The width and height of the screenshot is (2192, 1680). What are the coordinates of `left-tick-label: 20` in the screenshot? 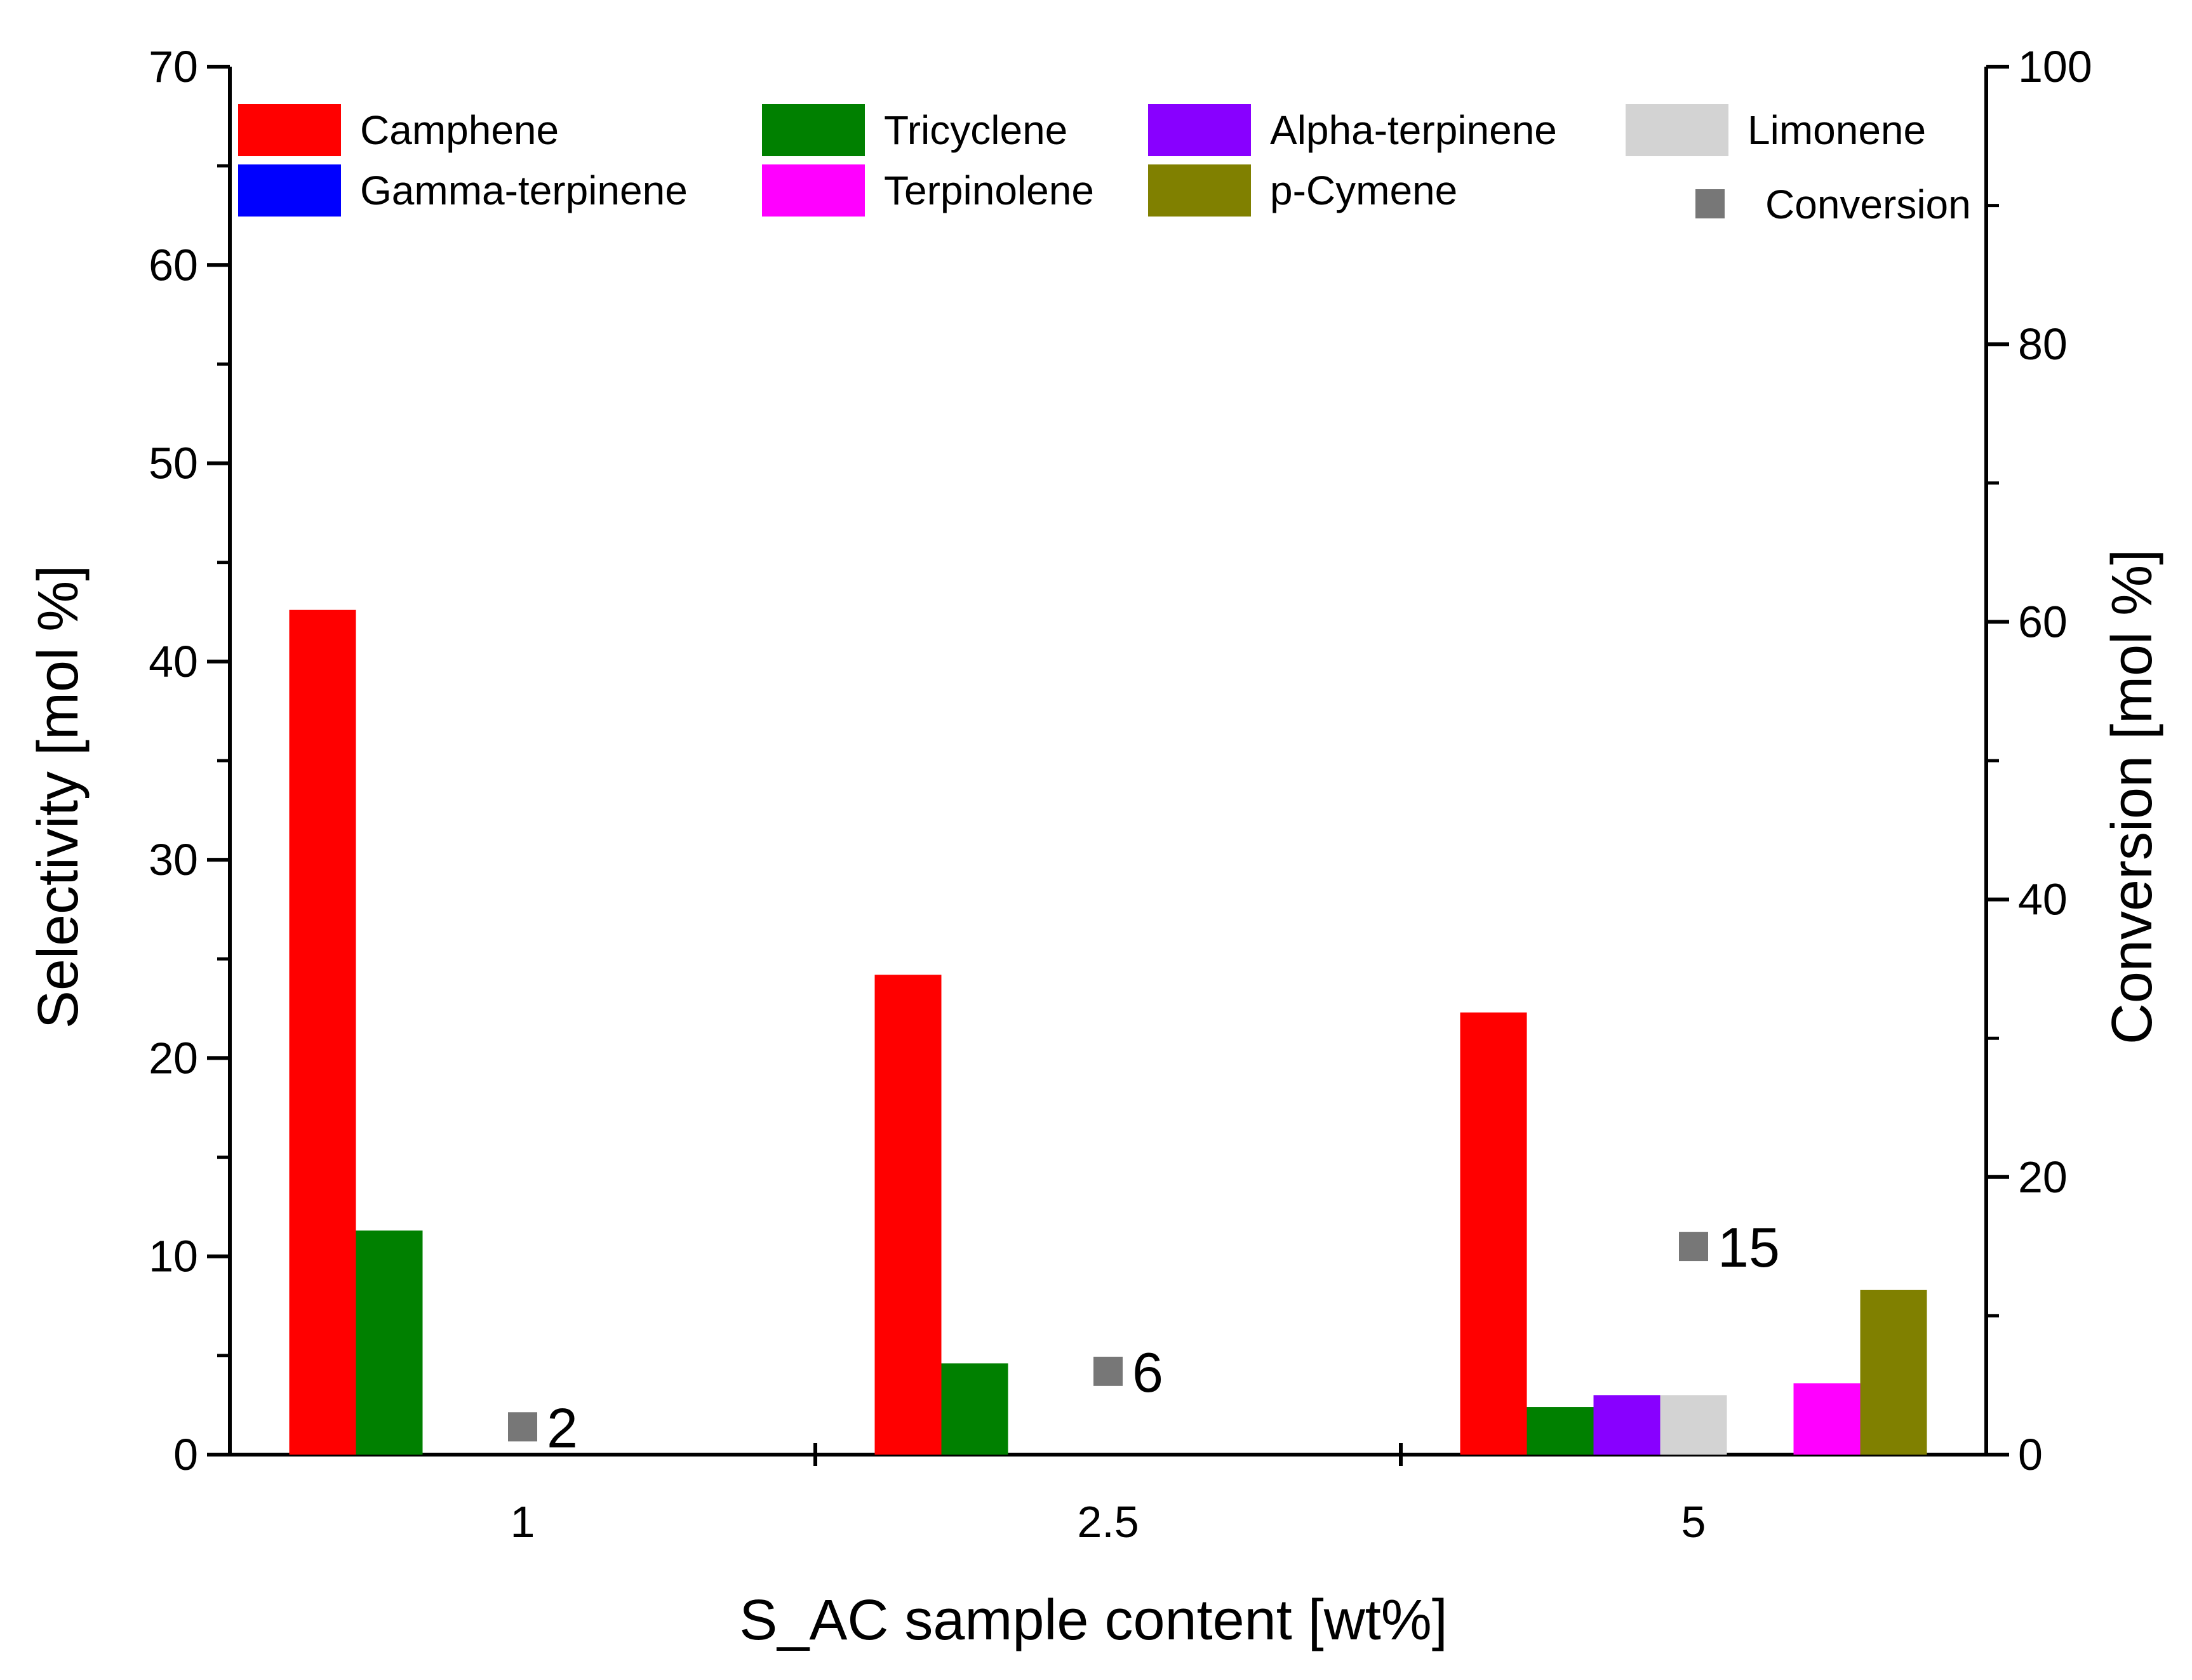 It's located at (174, 1058).